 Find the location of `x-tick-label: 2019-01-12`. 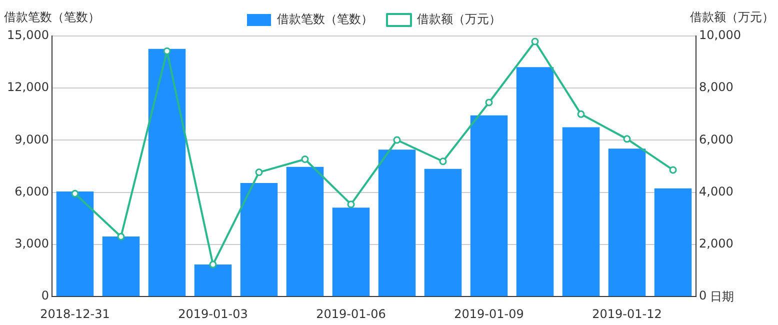

x-tick-label: 2019-01-12 is located at coordinates (627, 313).